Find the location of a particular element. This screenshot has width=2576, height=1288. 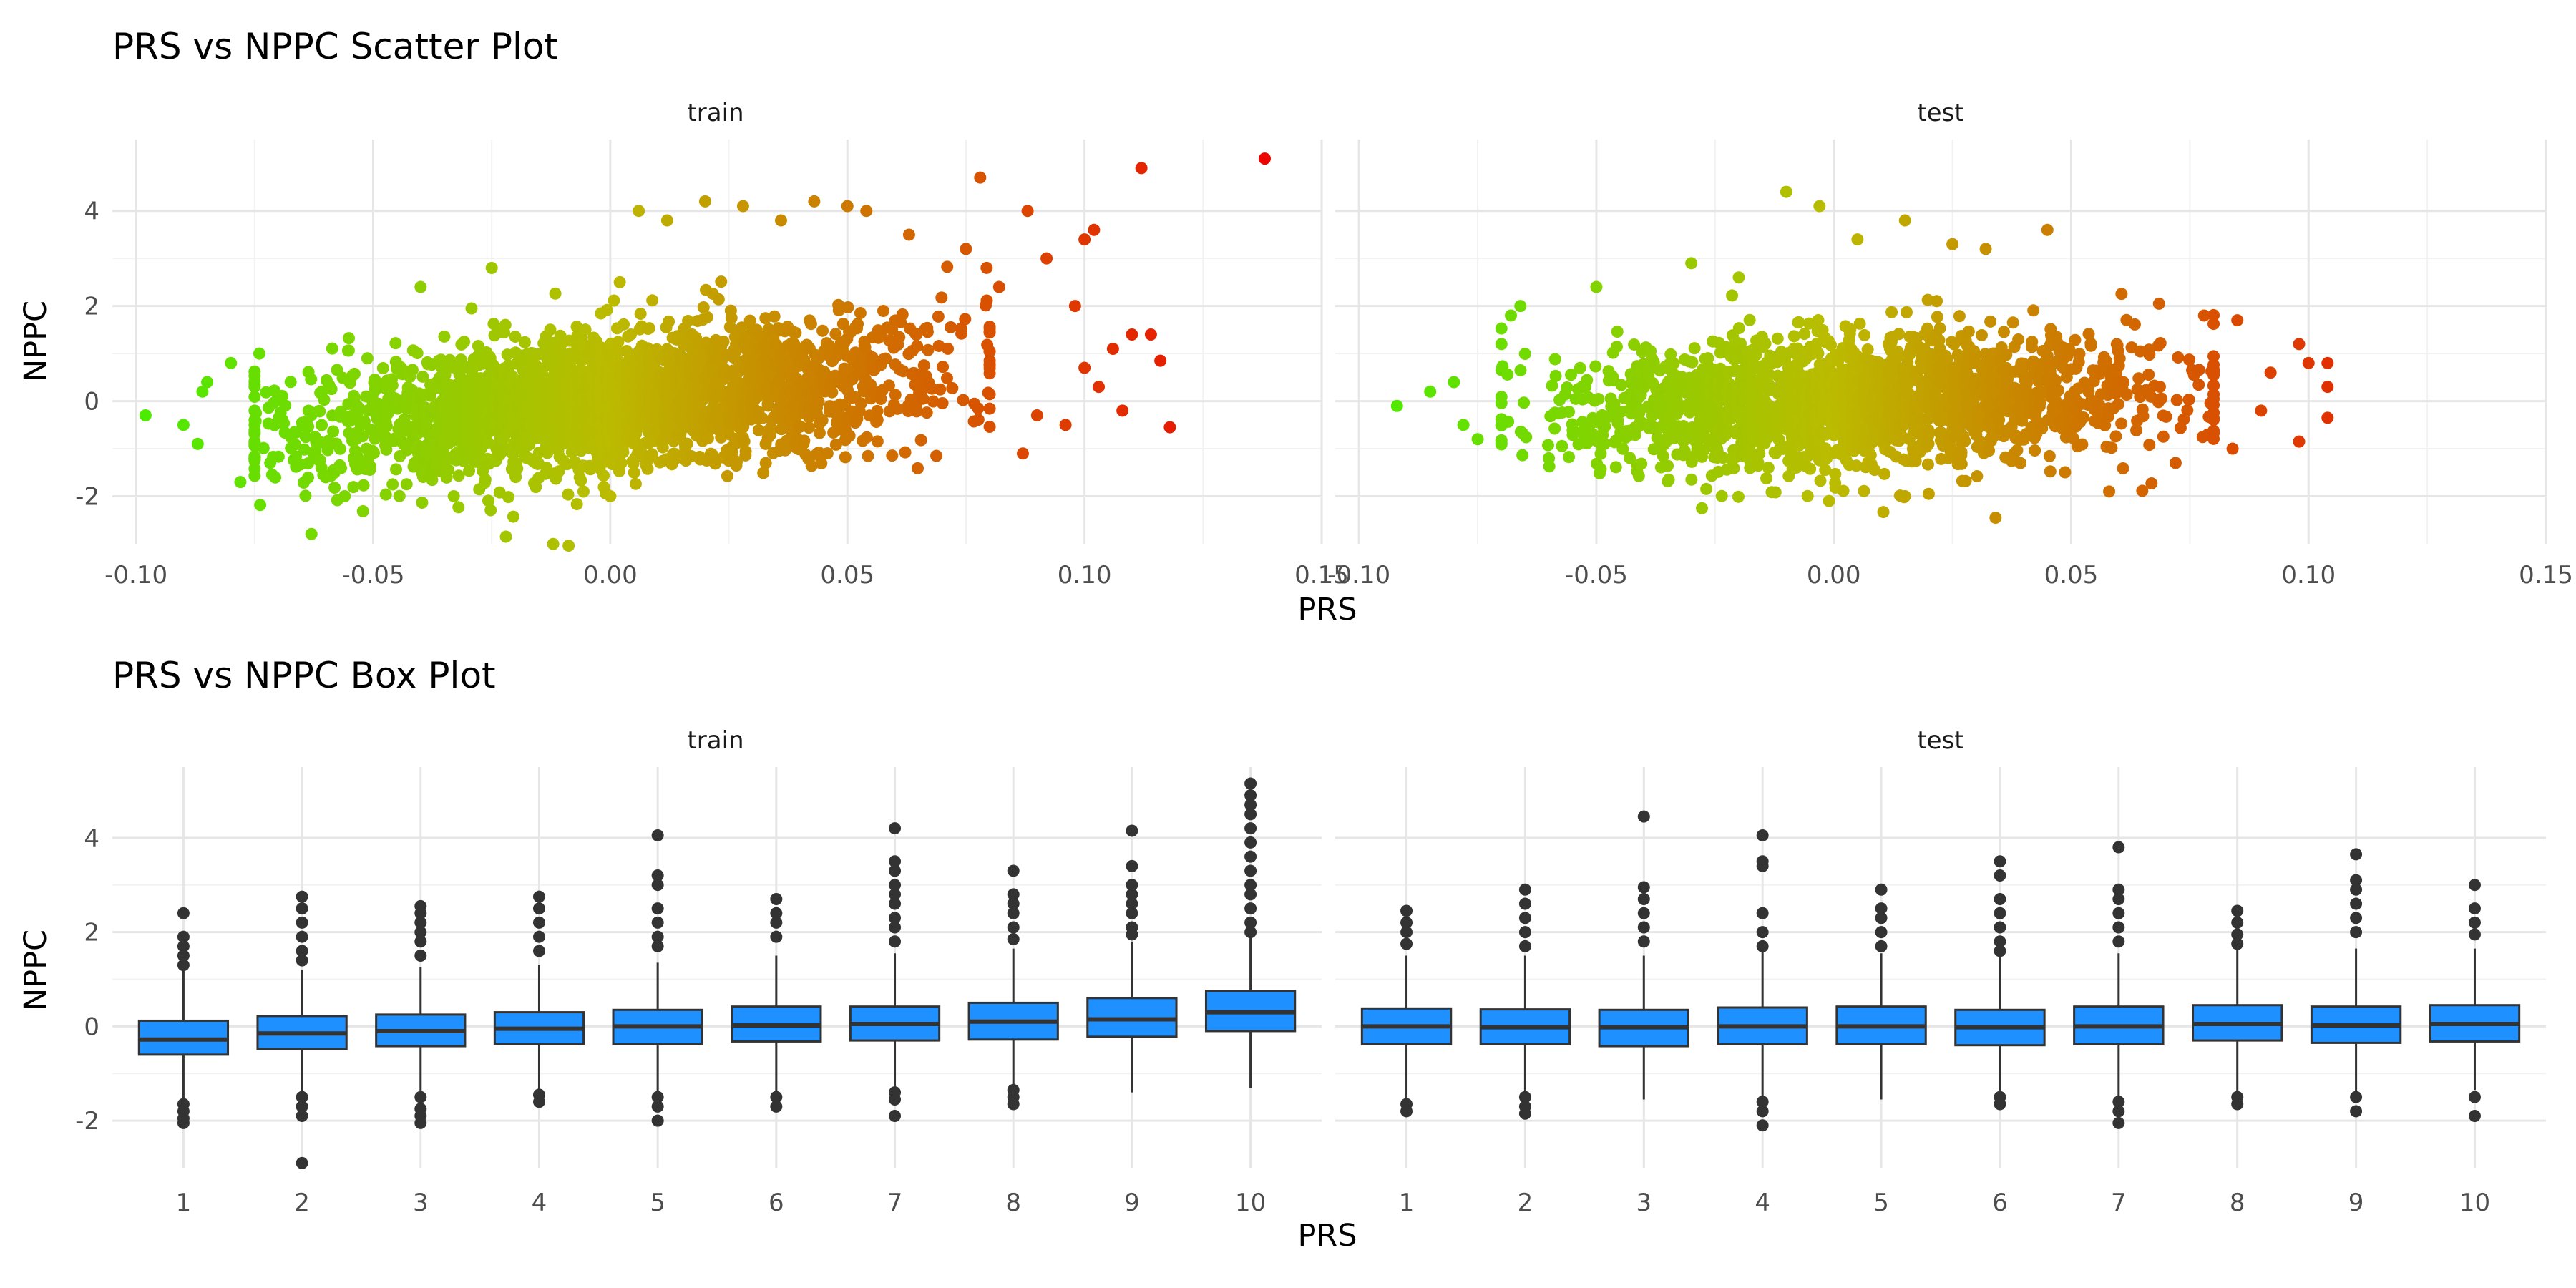

scatter-title: PRS vs NPPC Scatter Plot is located at coordinates (335, 46).